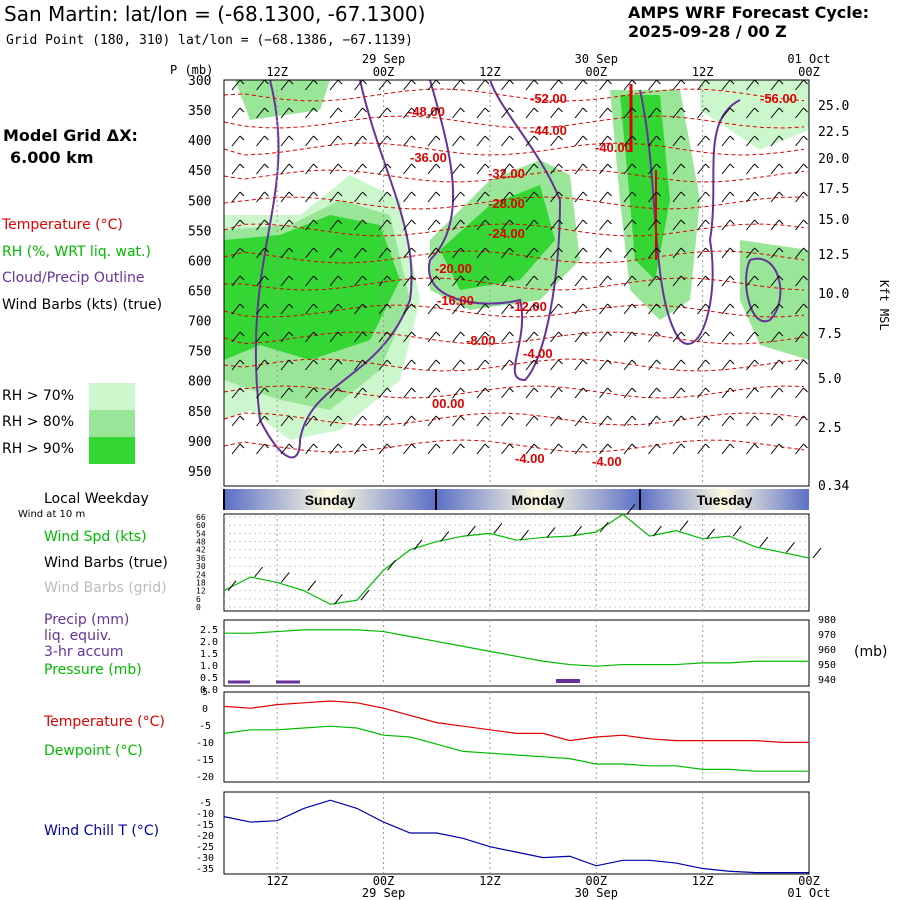 The width and height of the screenshot is (900, 900). Describe the element at coordinates (453, 268) in the screenshot. I see `contour-label-9: -20.00` at that location.